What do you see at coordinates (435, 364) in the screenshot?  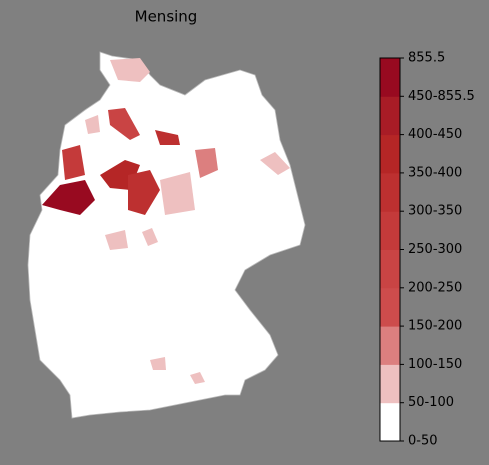 I see `colorbar-label: 100-150` at bounding box center [435, 364].